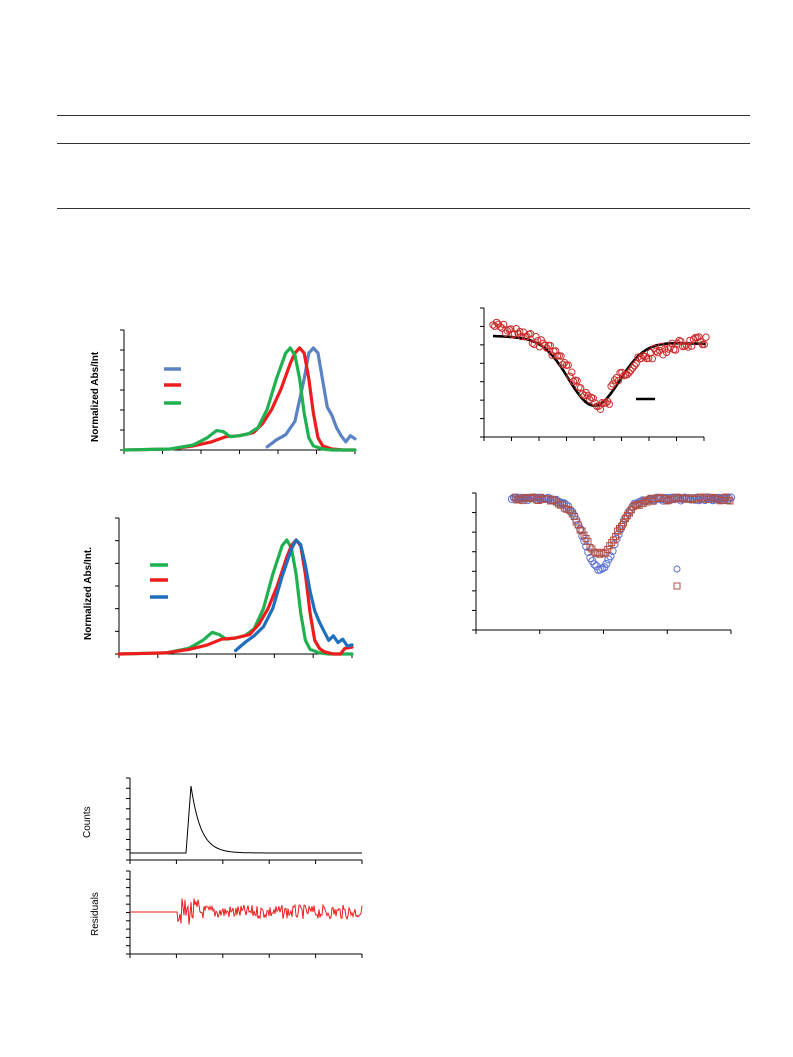 The height and width of the screenshot is (1057, 793). What do you see at coordinates (246, 911) in the screenshot?
I see `residuals-curve` at bounding box center [246, 911].